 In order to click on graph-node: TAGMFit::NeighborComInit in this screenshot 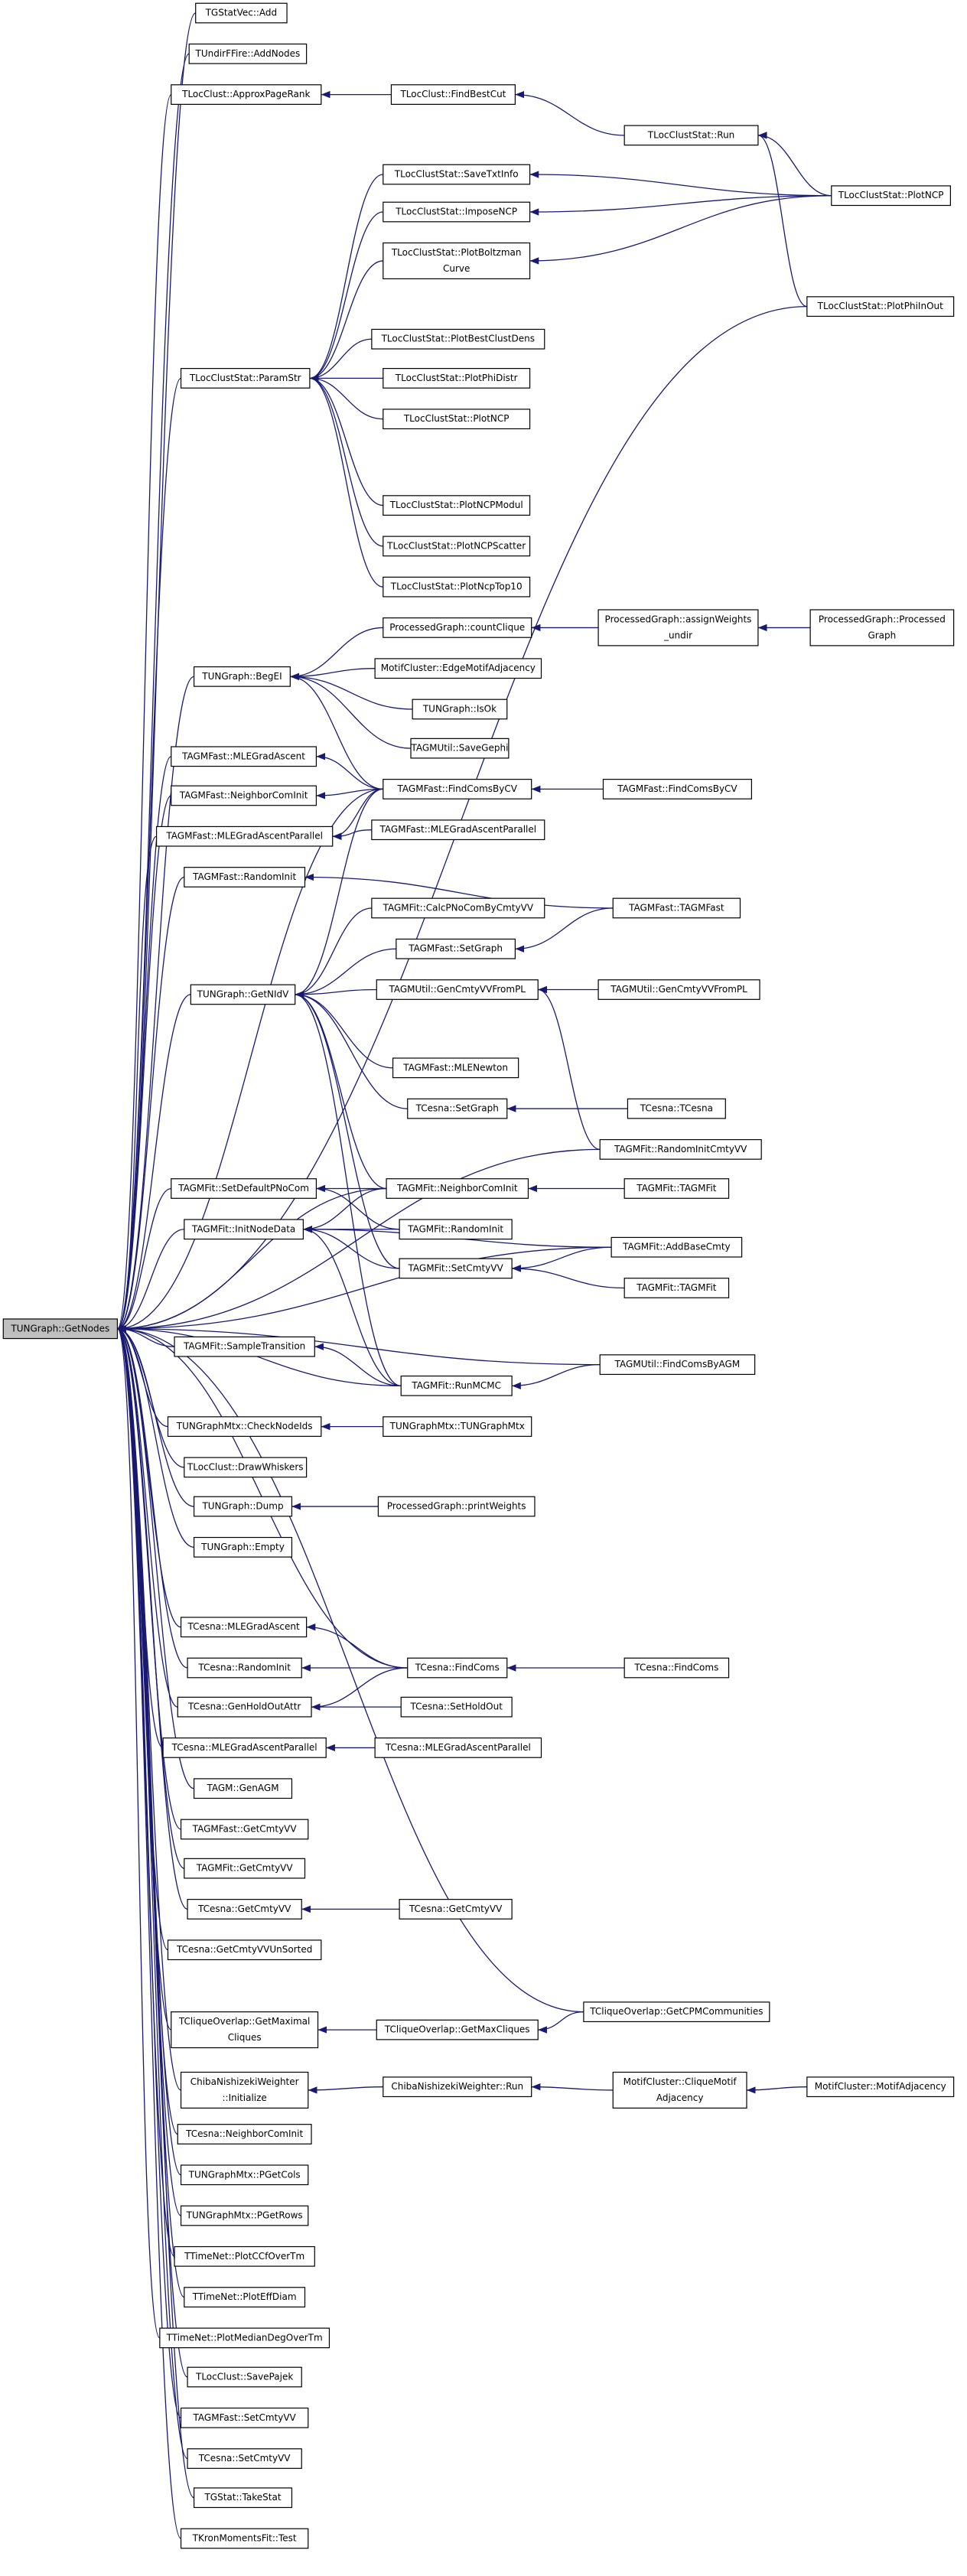, I will do `click(457, 1188)`.